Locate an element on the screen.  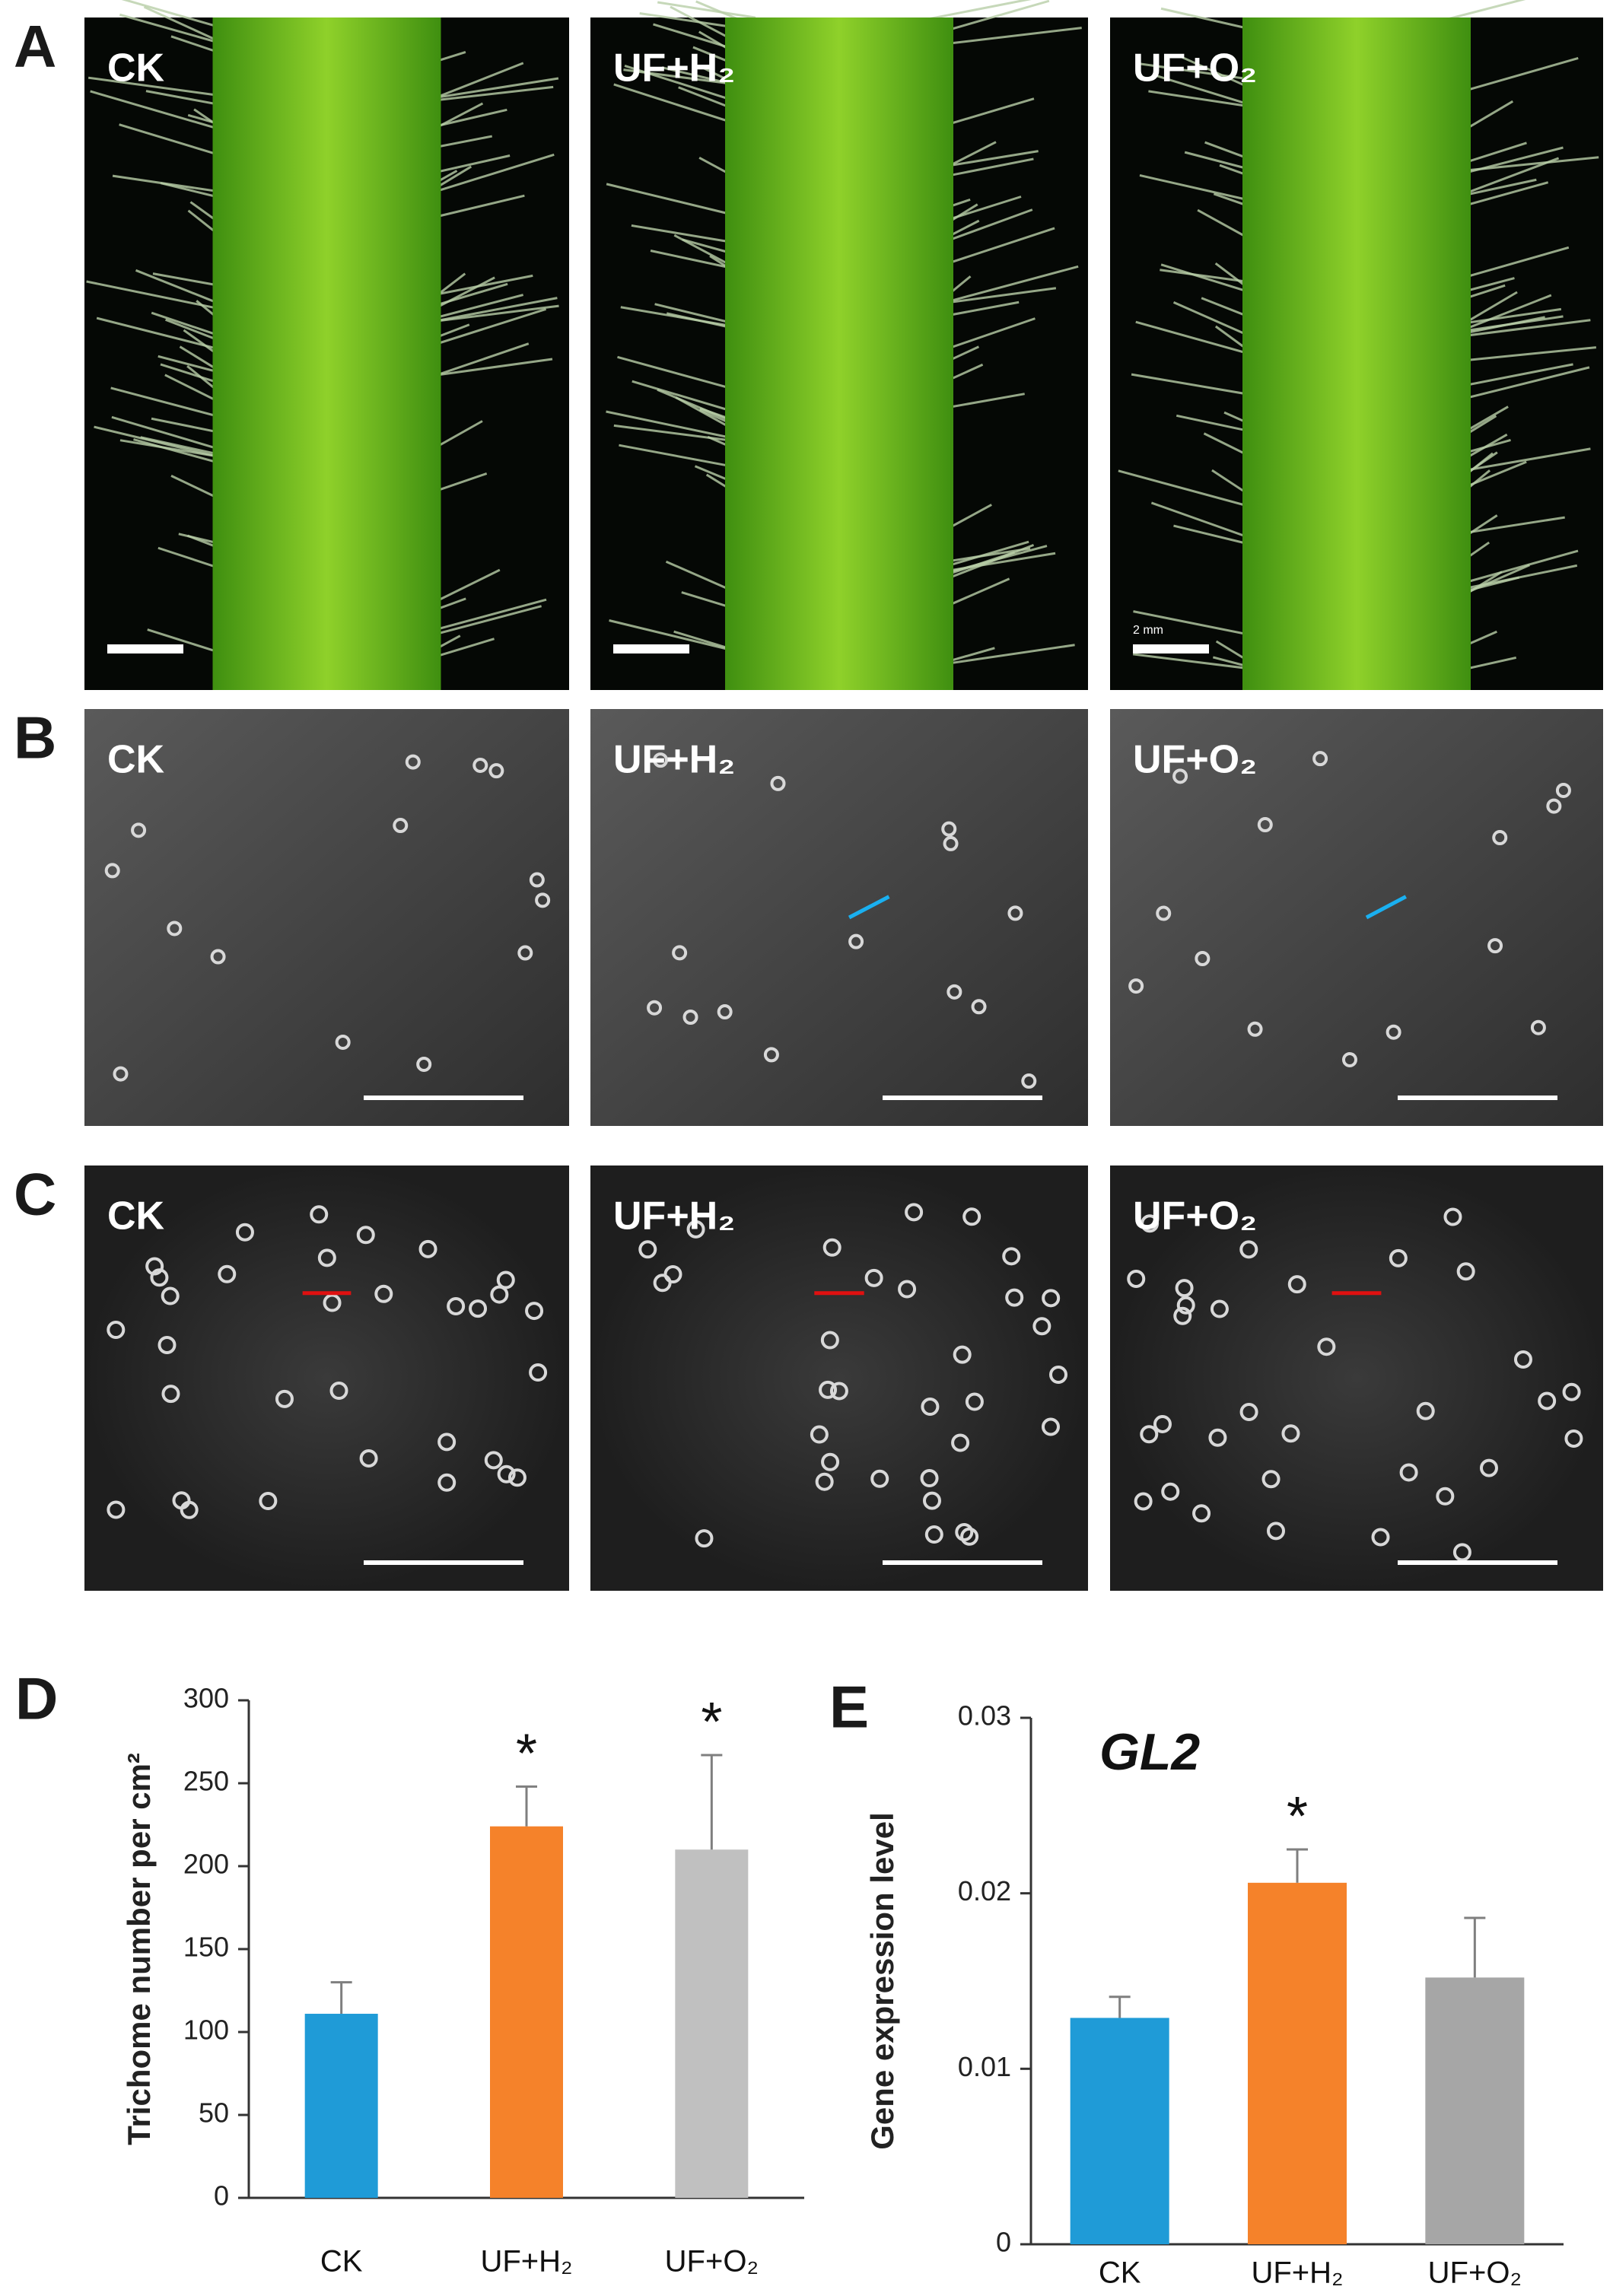
y-axis-label: Trichome number per cm² is located at coordinates (139, 1949).